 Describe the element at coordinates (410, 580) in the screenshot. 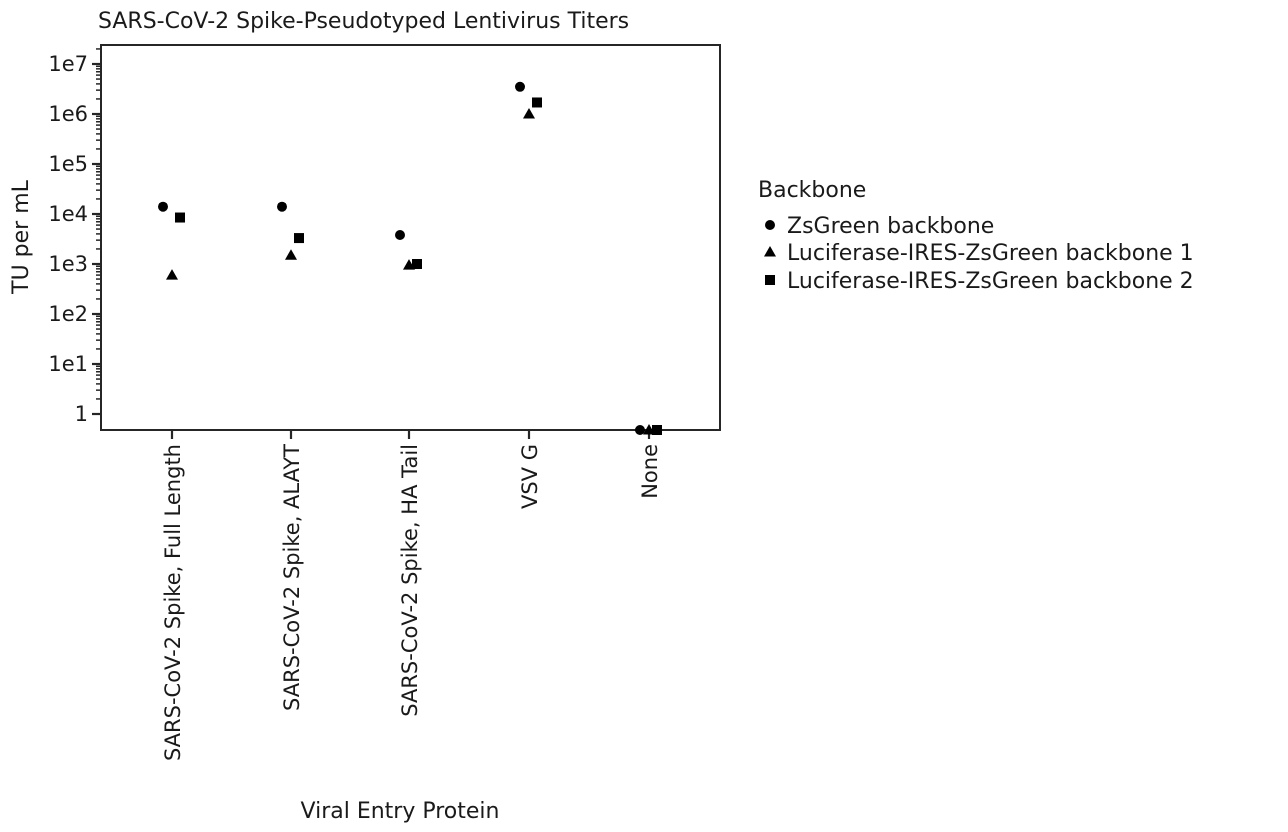

I see `x-tick-label: SARS-CoV-2 Spike, HA Tail` at that location.